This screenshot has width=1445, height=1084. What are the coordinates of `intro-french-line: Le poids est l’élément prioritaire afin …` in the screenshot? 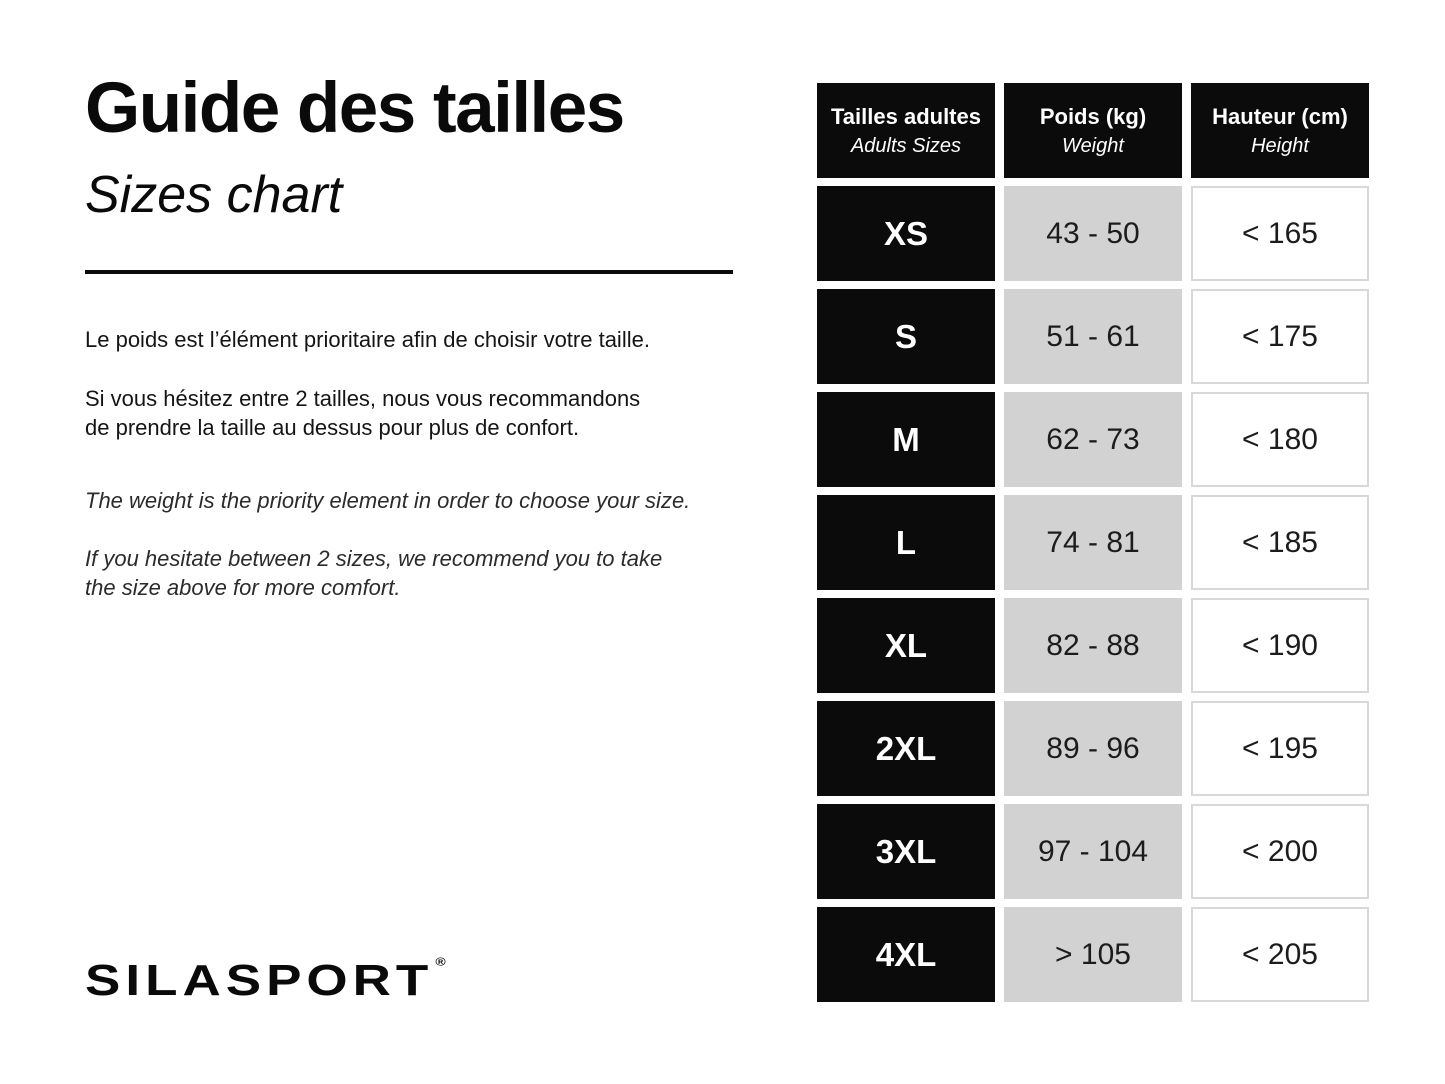 It's located at (367, 339).